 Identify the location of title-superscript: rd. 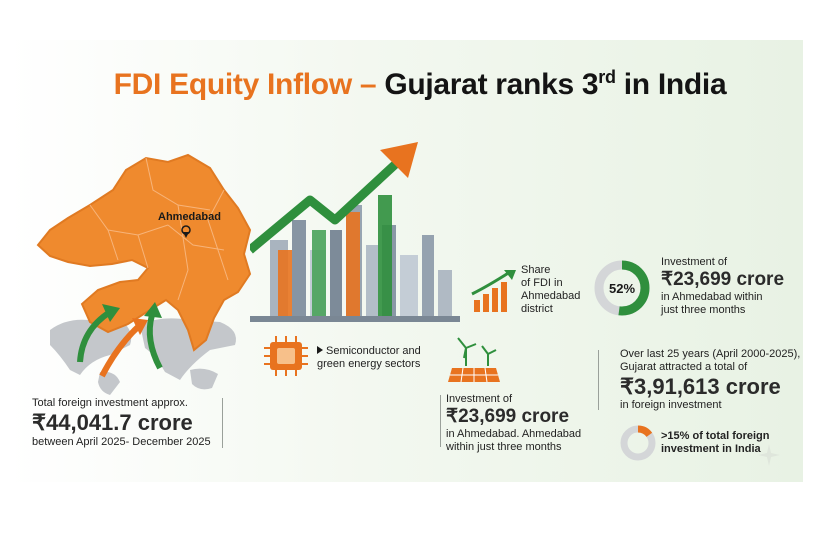
(607, 77).